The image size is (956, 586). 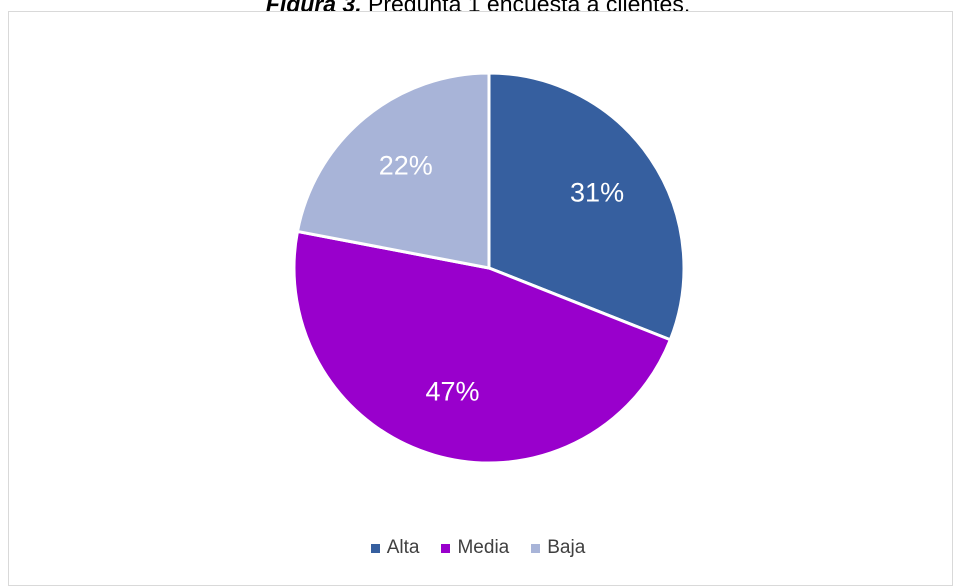 I want to click on legend-item-alta: Alta, so click(x=395, y=548).